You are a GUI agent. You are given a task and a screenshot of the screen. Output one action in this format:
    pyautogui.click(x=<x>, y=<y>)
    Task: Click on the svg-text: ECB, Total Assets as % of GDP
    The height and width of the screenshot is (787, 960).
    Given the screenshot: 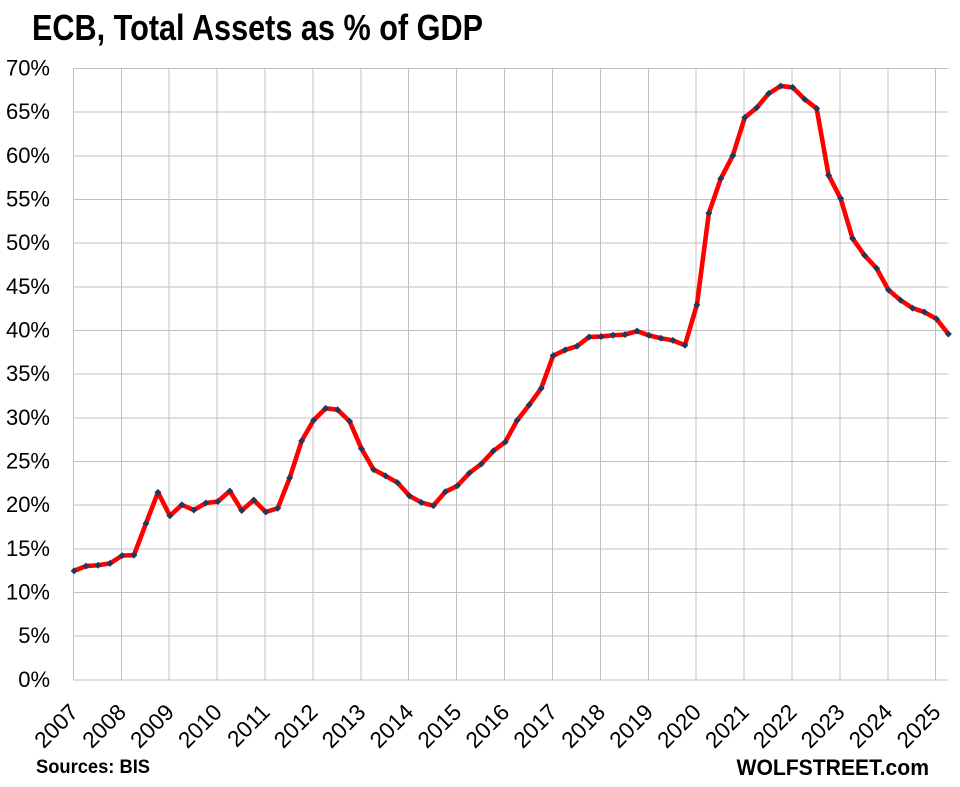 What is the action you would take?
    pyautogui.click(x=257, y=27)
    